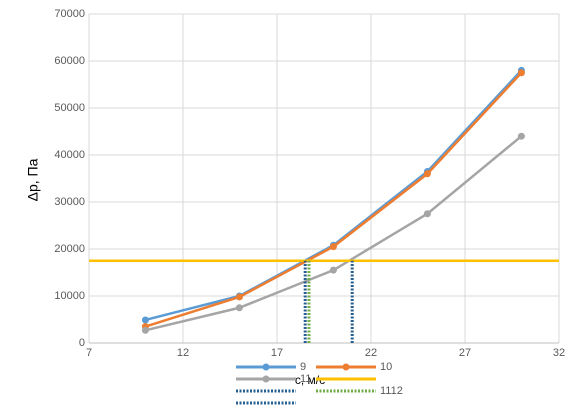 The height and width of the screenshot is (416, 577). Describe the element at coordinates (33, 179) in the screenshot. I see `y-axis-title: Δp, Па` at that location.